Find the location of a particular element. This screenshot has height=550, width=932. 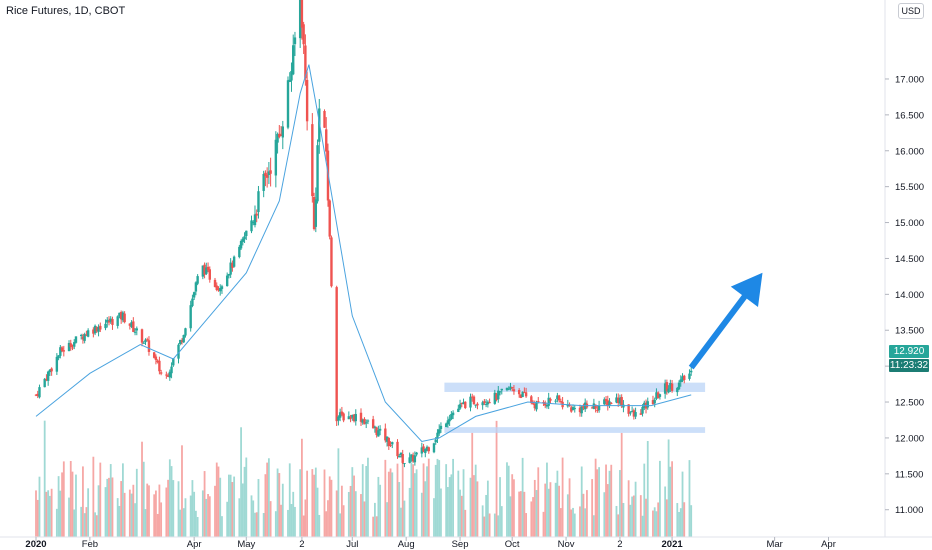

x-tick-label: Apr is located at coordinates (828, 544).